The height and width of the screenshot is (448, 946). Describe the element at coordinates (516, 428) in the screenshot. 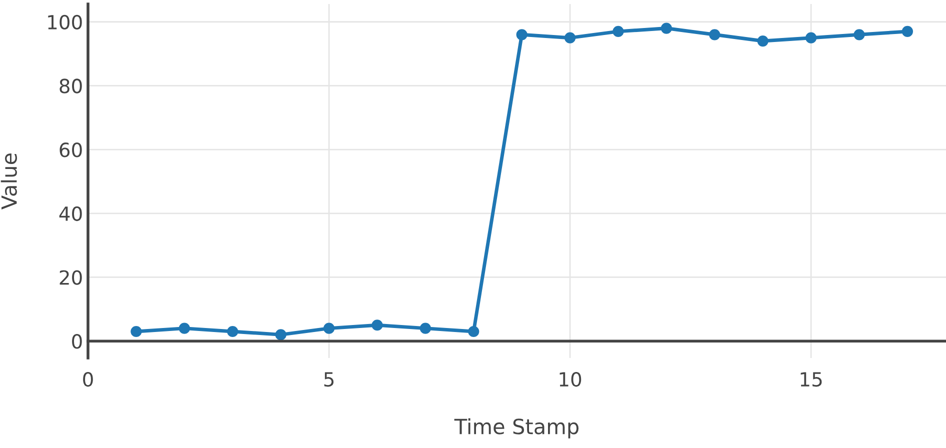

I see `x-axis-title: Time Stamp` at that location.